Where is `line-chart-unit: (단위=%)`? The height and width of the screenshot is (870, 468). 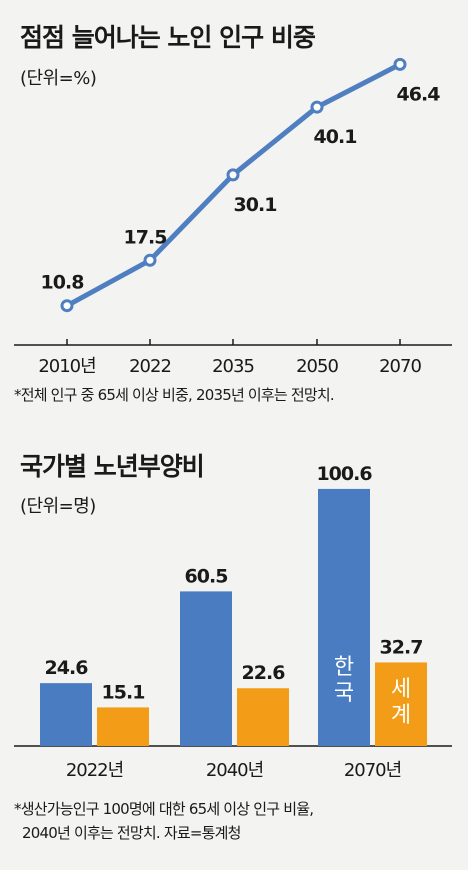 line-chart-unit: (단위=%) is located at coordinates (58, 78).